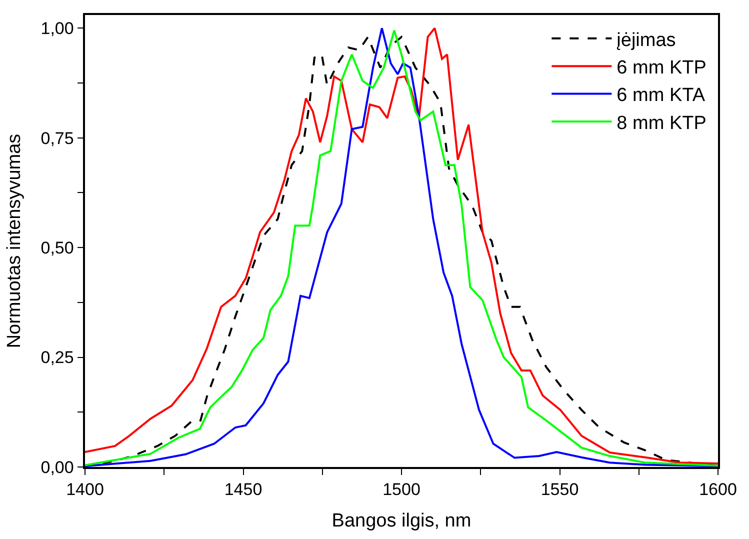  What do you see at coordinates (718, 490) in the screenshot?
I see `x-tick-label: 1600` at bounding box center [718, 490].